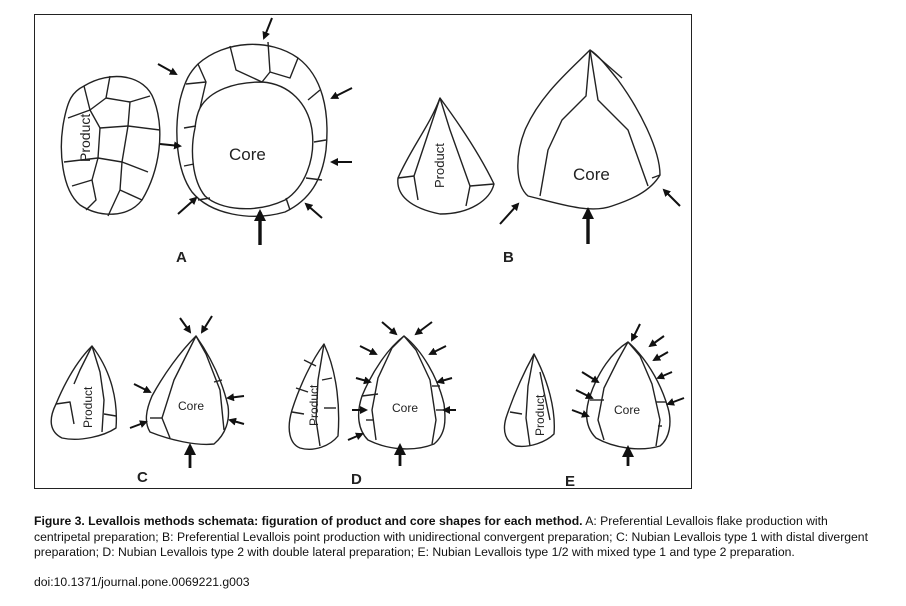  I want to click on panel-a, so click(194, 129).